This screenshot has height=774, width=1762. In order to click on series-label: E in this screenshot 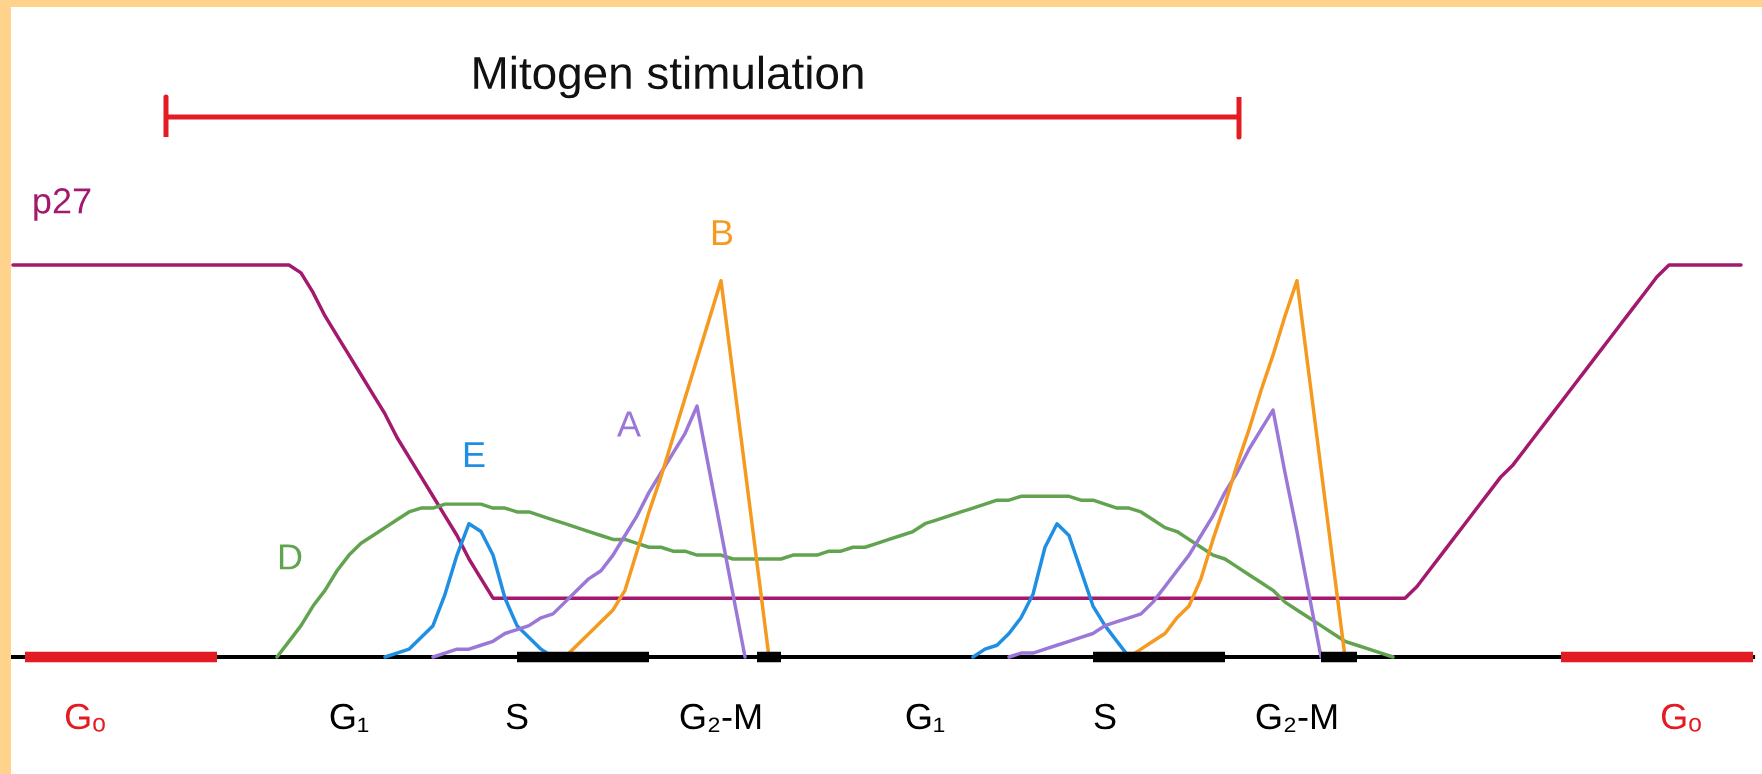, I will do `click(474, 455)`.